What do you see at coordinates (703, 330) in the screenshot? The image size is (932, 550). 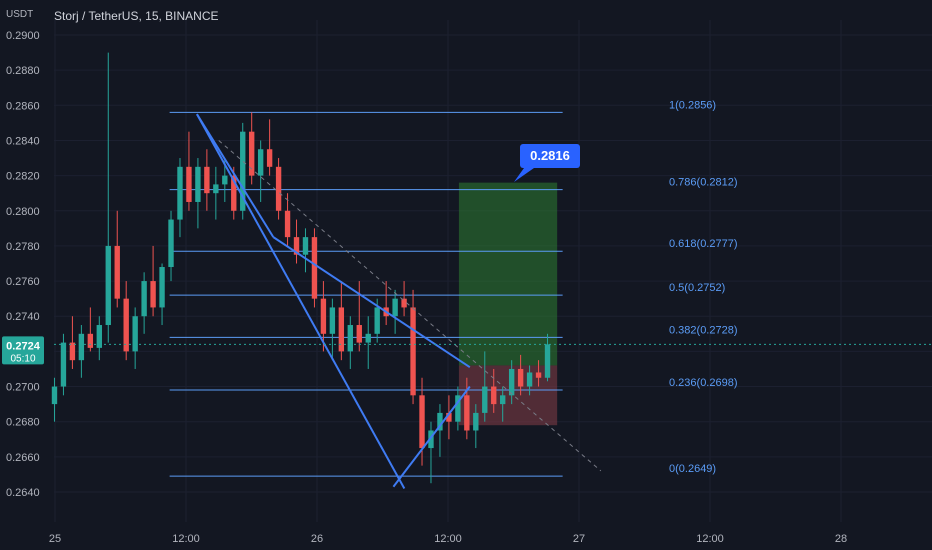 I see `fib-level-label: 0.382(0.2728)` at bounding box center [703, 330].